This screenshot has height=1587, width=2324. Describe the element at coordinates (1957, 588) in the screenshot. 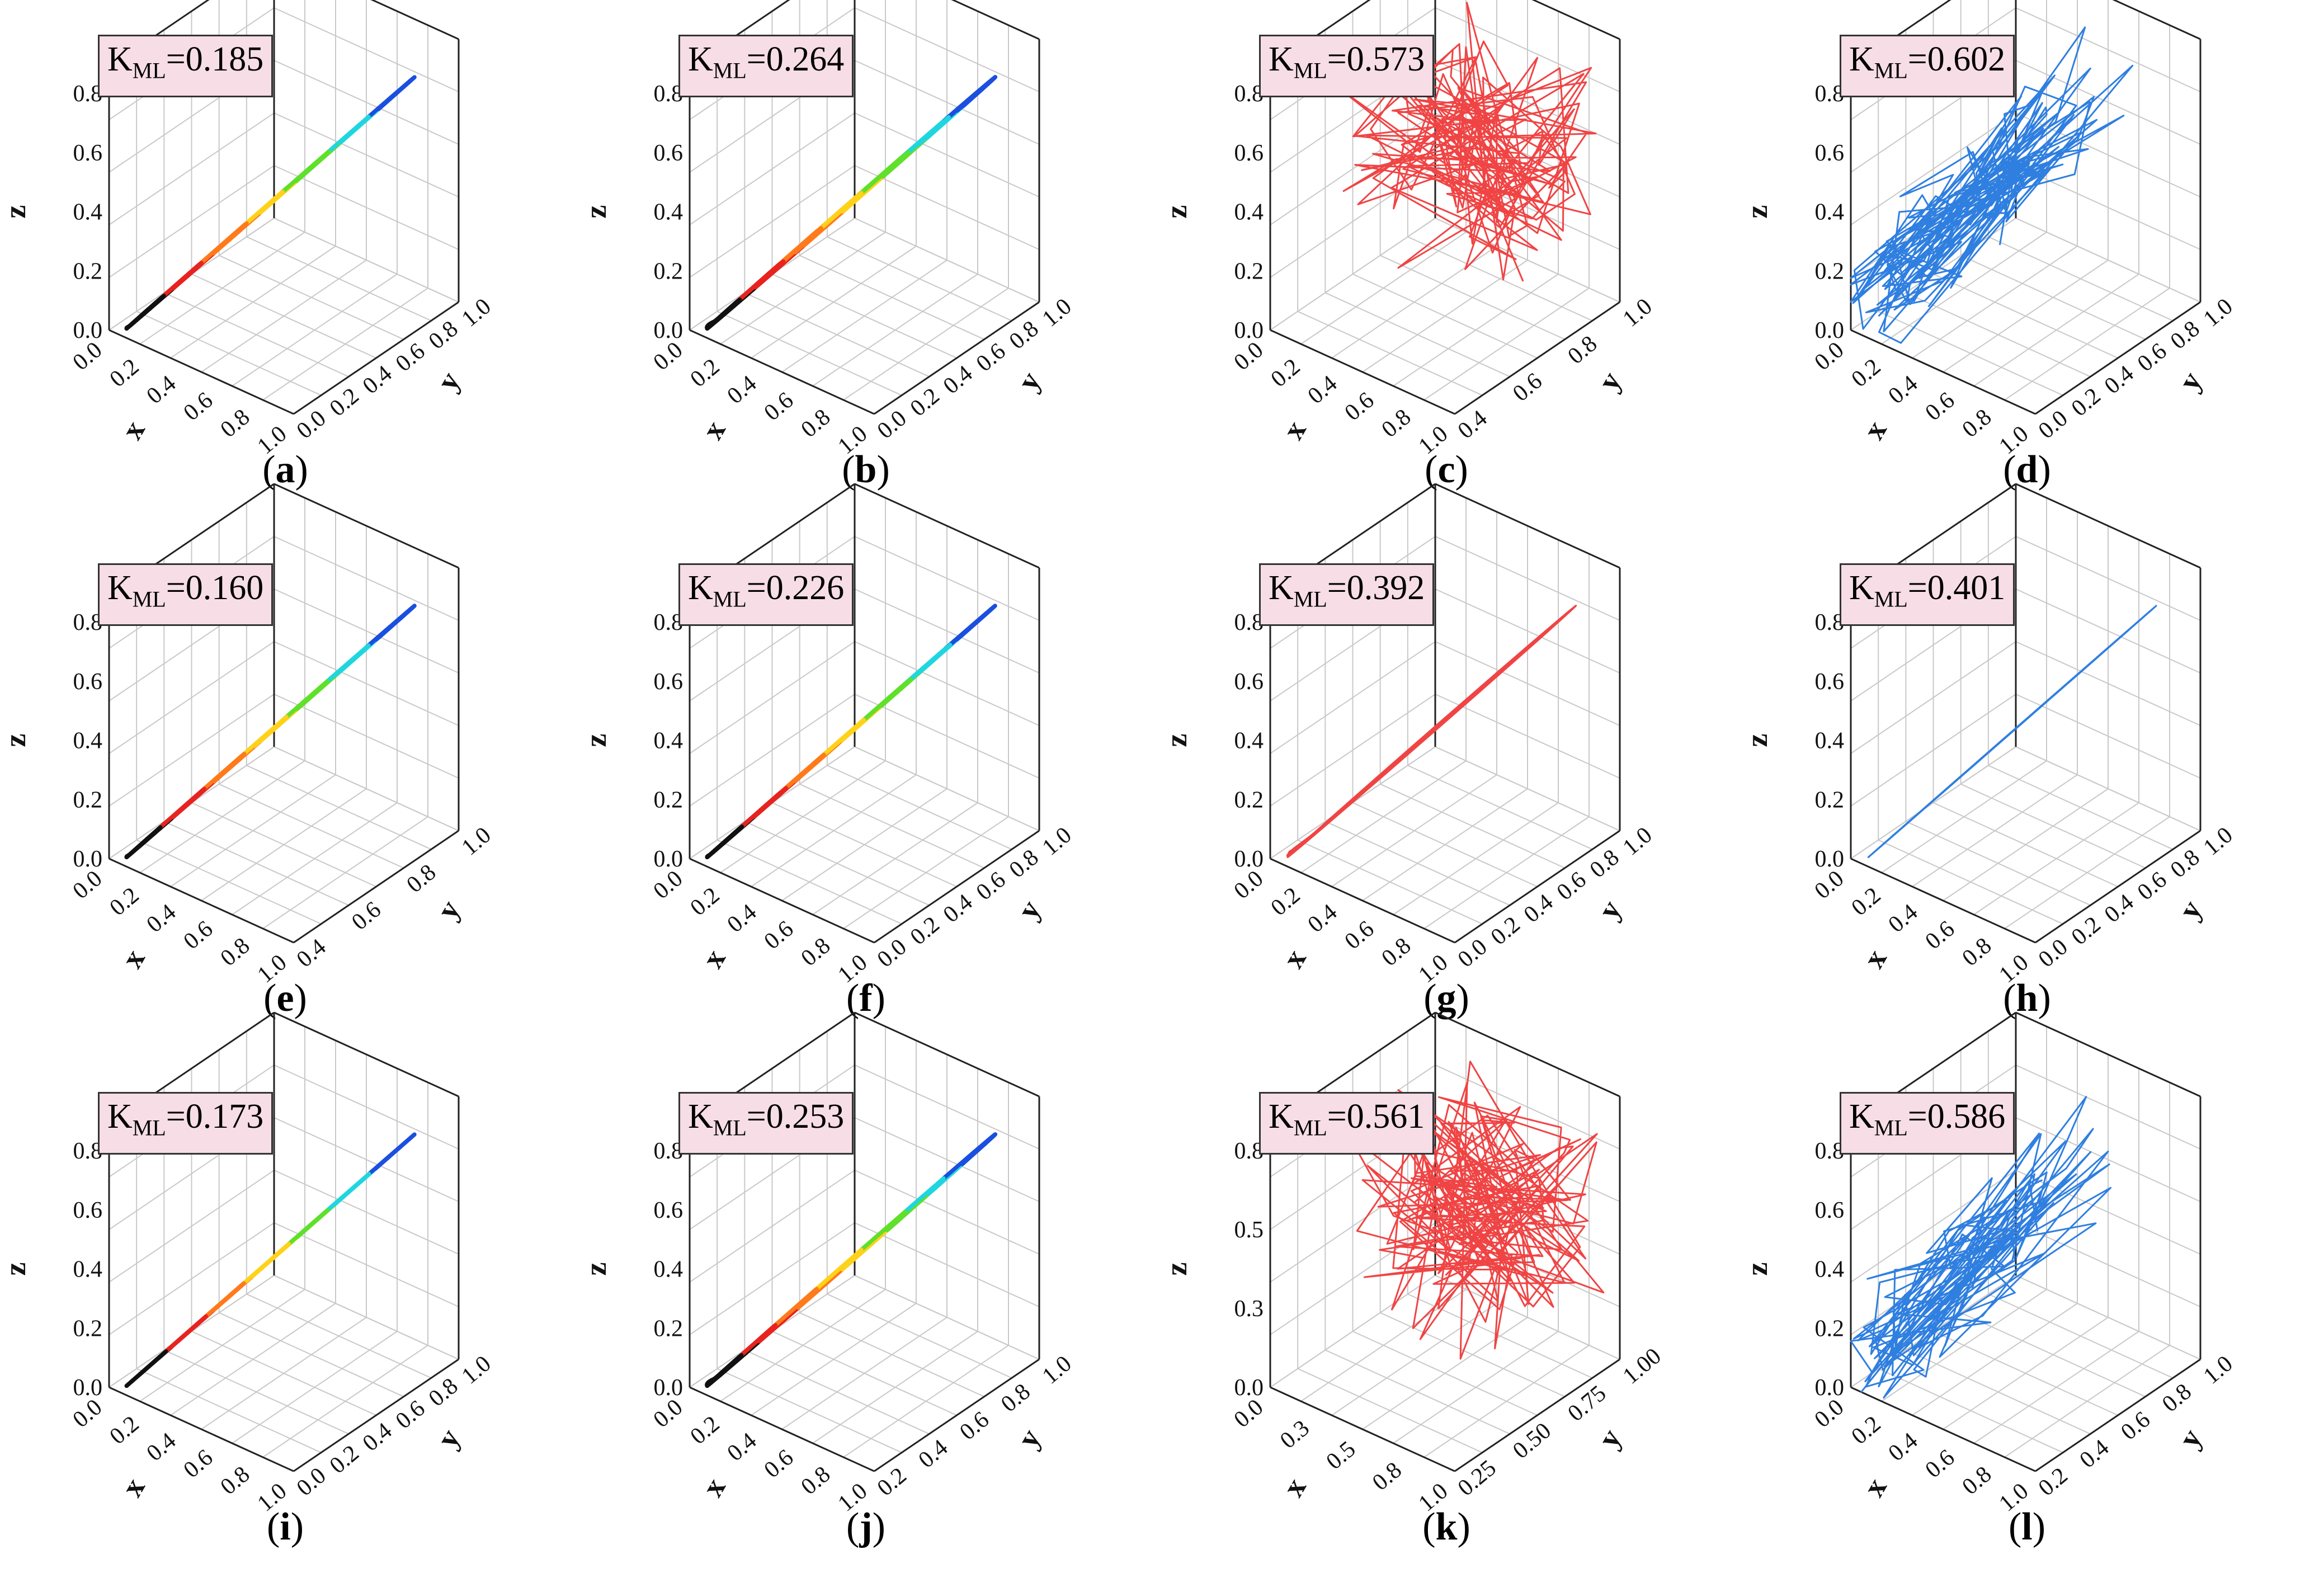

I see `kml-value: =0.401` at that location.